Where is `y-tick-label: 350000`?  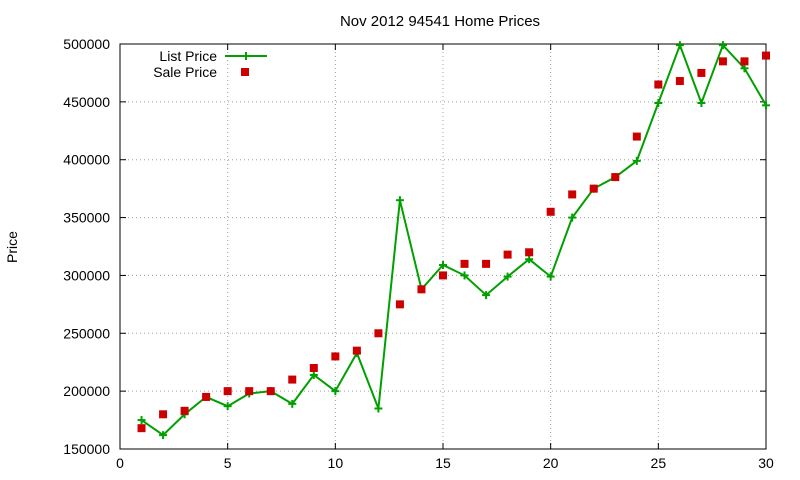 y-tick-label: 350000 is located at coordinates (86, 218).